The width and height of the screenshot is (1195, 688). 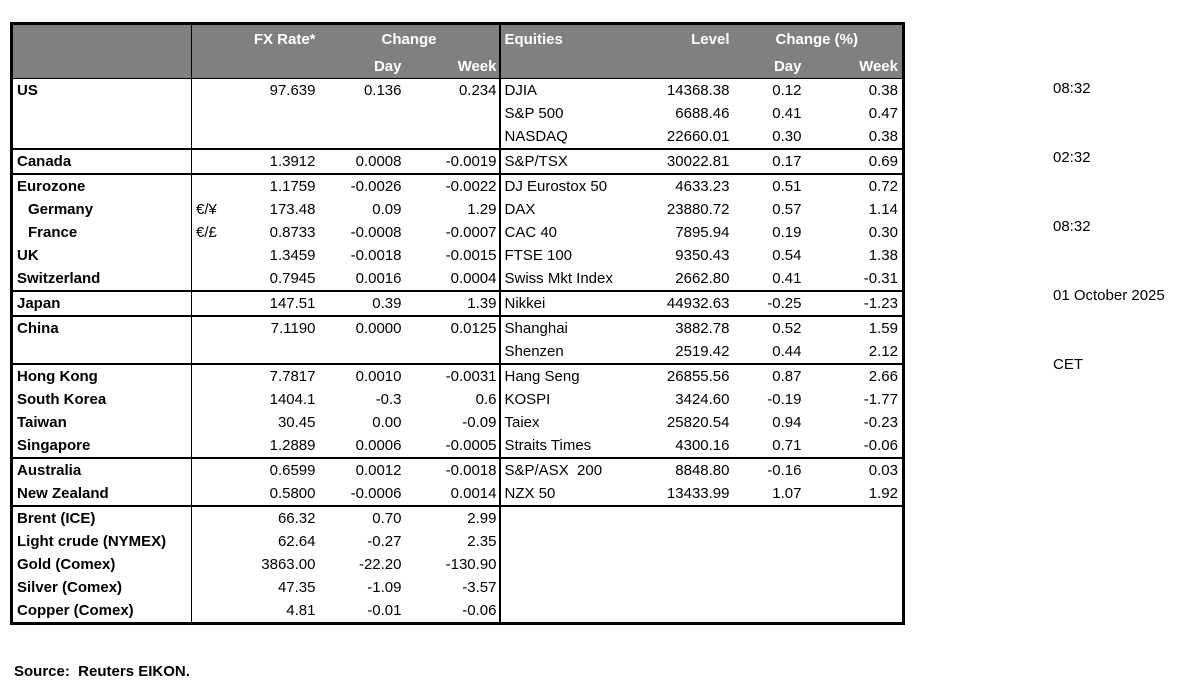 I want to click on fx-rate-value: 1404.1, so click(x=292, y=399).